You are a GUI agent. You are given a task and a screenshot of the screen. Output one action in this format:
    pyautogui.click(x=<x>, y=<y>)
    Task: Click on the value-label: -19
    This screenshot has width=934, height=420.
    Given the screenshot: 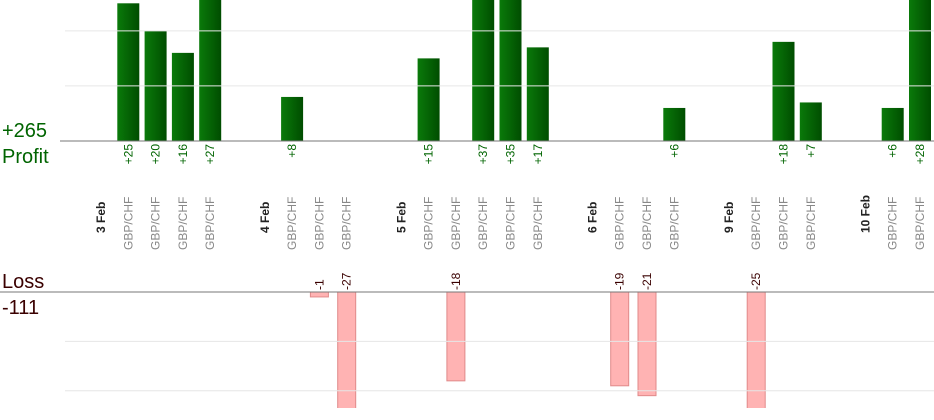 What is the action you would take?
    pyautogui.click(x=620, y=281)
    